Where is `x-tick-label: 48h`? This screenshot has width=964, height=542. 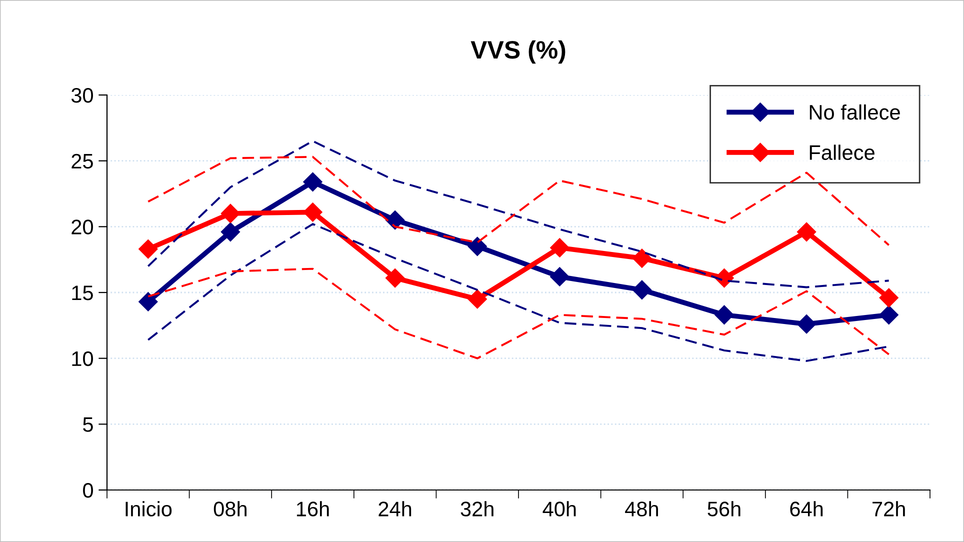
x-tick-label: 48h is located at coordinates (641, 508).